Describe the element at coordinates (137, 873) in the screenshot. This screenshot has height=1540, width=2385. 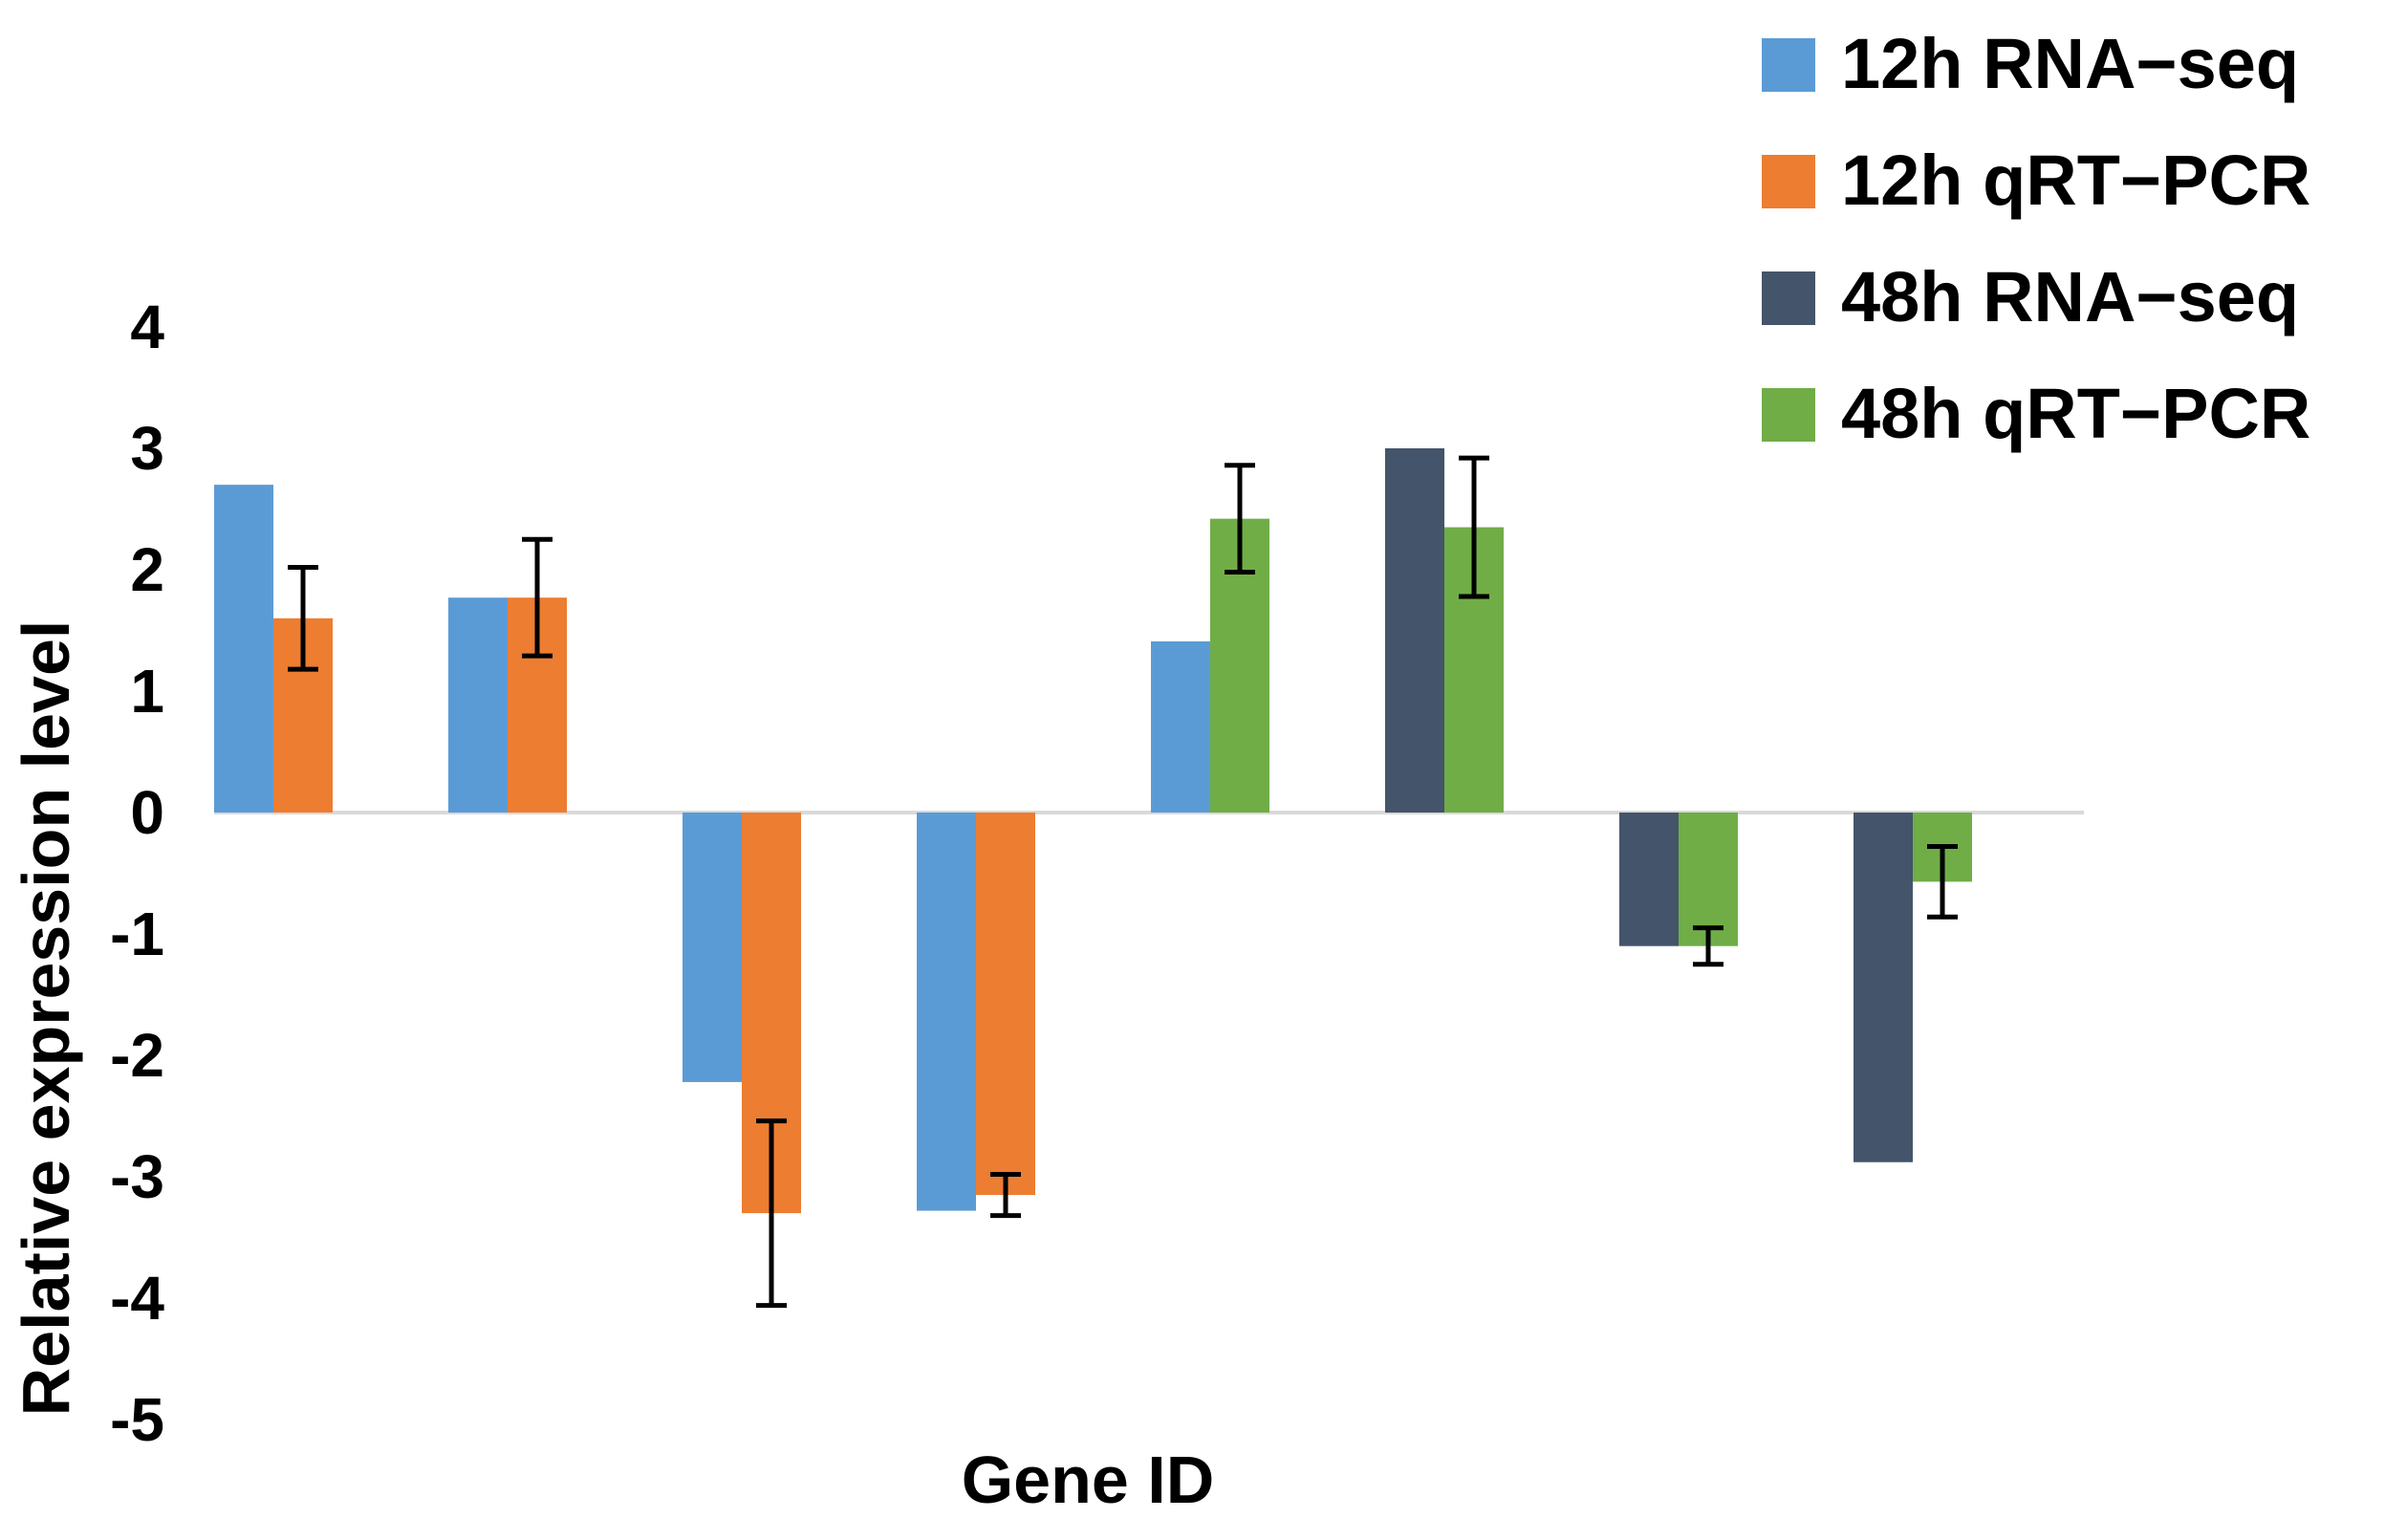
I see `y-axis-ticks: 4 3 2 1 0 -1 -2 -3 -4 -5` at that location.